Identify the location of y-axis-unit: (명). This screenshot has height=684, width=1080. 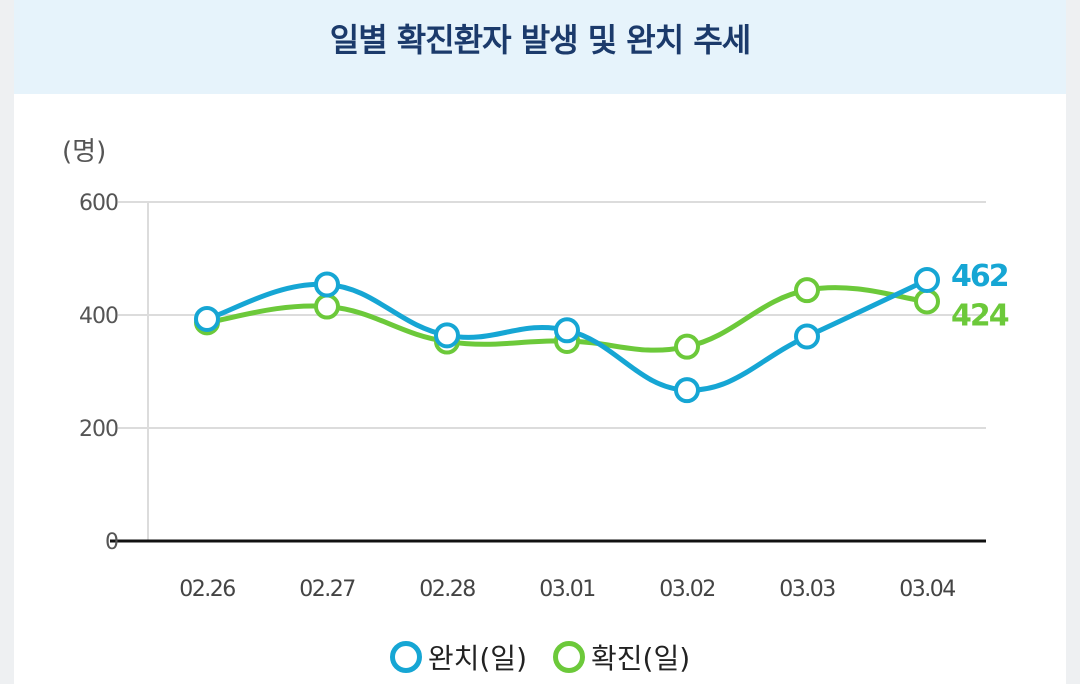
(84, 152).